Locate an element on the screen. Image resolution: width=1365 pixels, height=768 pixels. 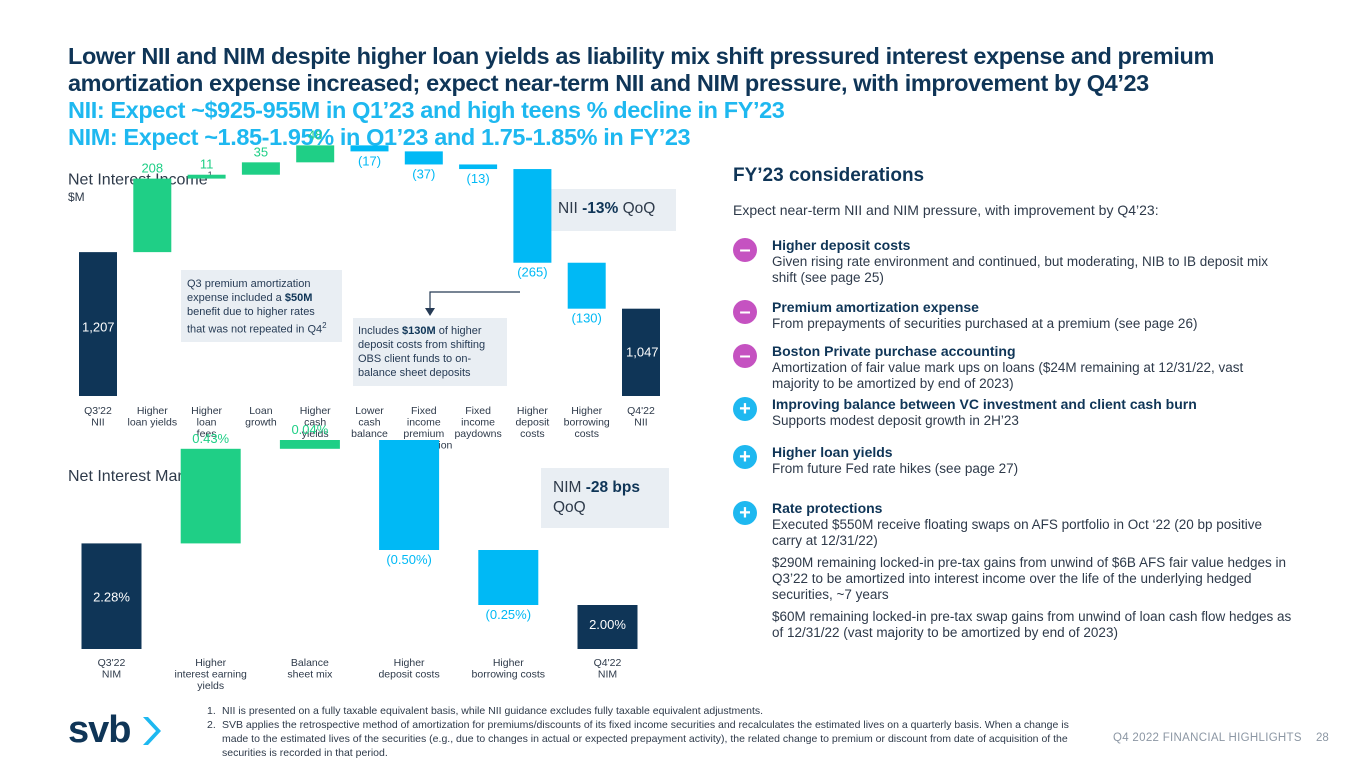
bar-value-label: 11 is located at coordinates (207, 164).